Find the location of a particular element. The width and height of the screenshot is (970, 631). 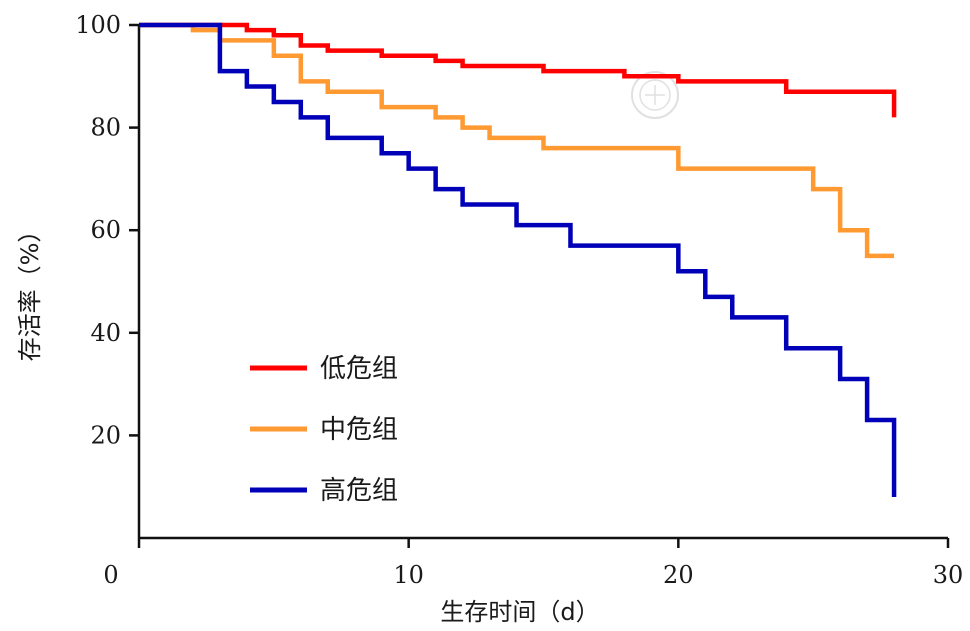

x-axis-title: 生存时间（d） is located at coordinates (519, 612).